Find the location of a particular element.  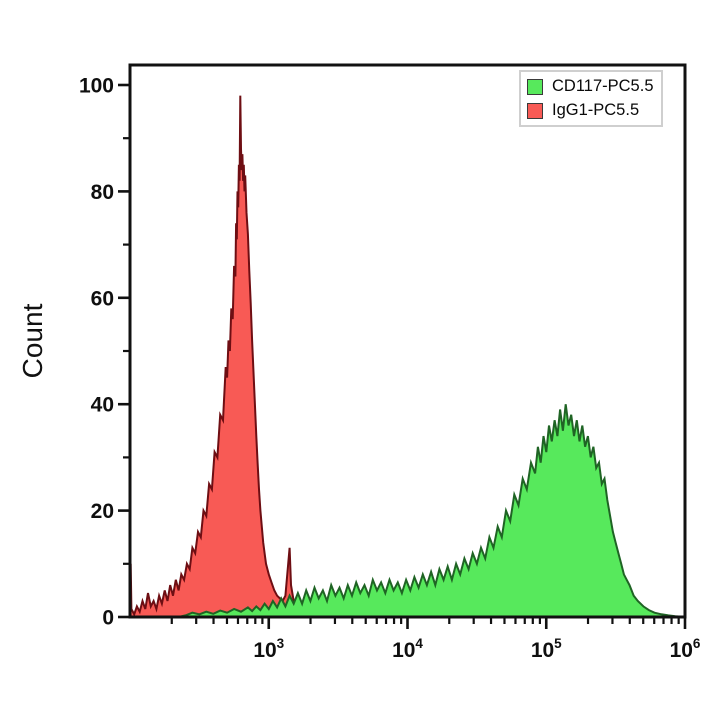

legend-label-igg1: IgG1-PC5.5 is located at coordinates (596, 110).